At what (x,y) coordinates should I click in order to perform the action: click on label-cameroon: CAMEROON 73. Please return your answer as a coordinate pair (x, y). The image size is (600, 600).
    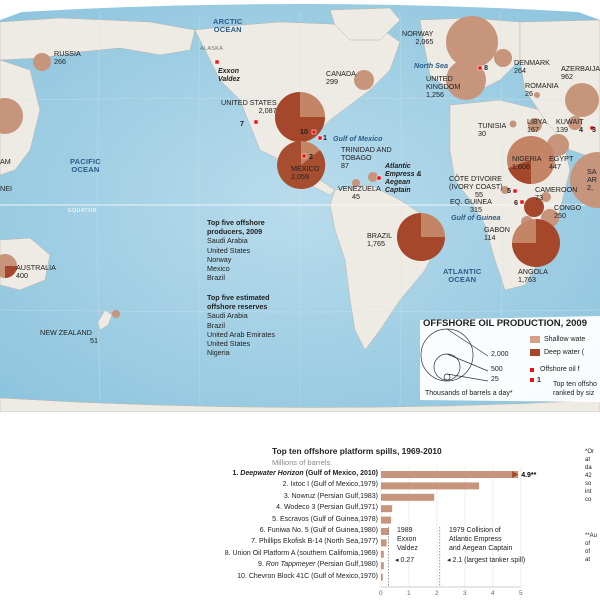
    Looking at the image, I should click on (556, 193).